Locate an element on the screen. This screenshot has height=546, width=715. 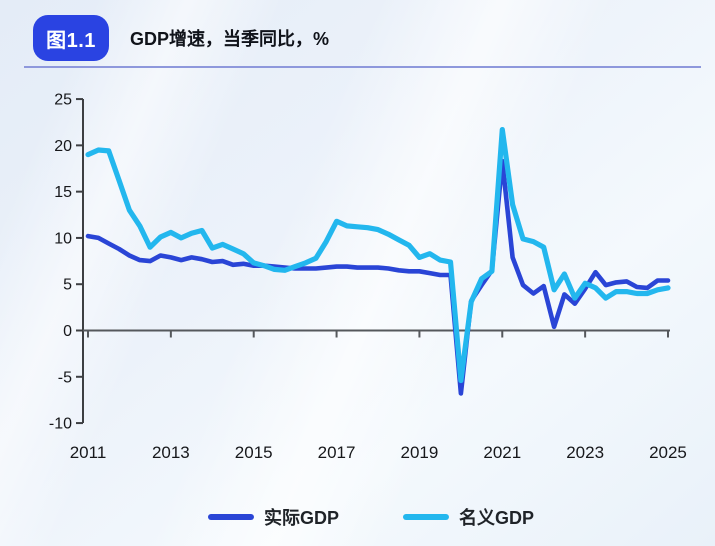
x-axis-tick-label: 2019 is located at coordinates (420, 452).